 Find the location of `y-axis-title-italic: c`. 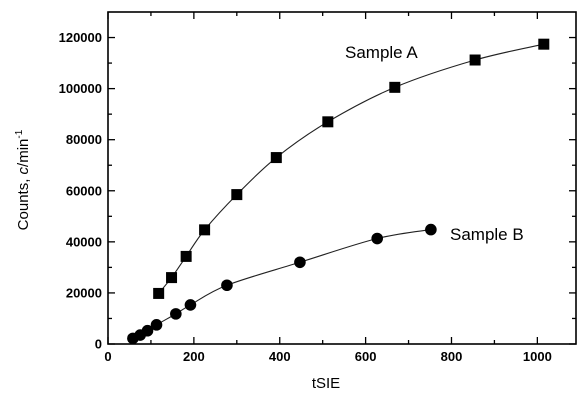

y-axis-title-italic: c is located at coordinates (23, 170).